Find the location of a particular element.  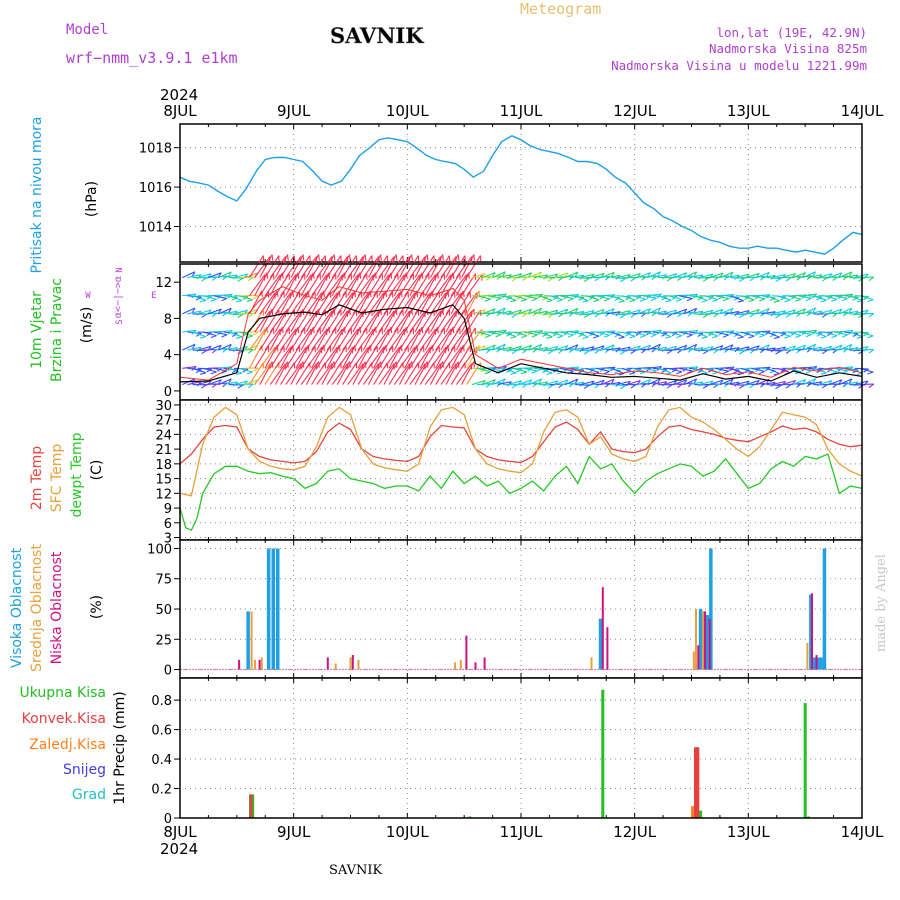

model-label: Model is located at coordinates (87, 30).